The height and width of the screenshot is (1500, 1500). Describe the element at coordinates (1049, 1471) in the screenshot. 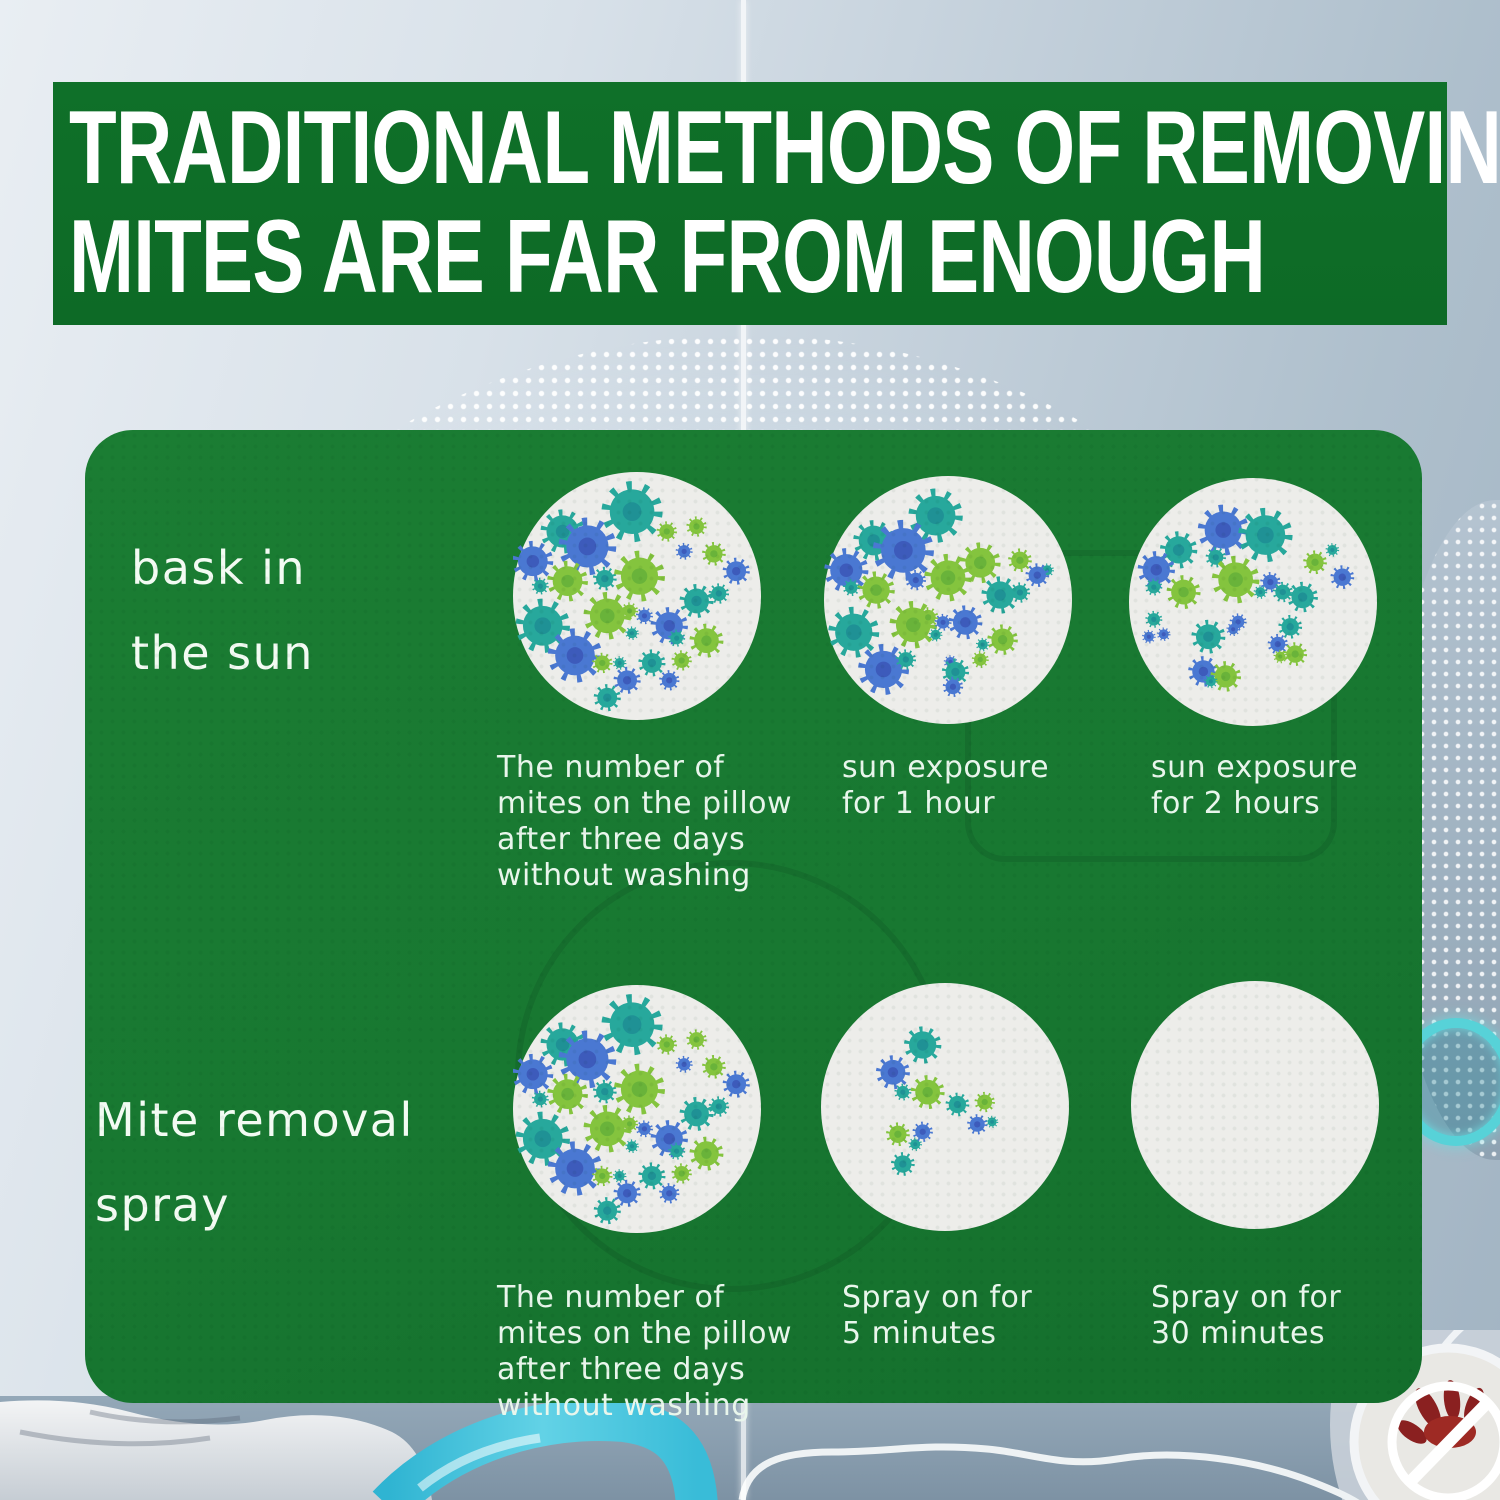

I see `white-cord` at that location.